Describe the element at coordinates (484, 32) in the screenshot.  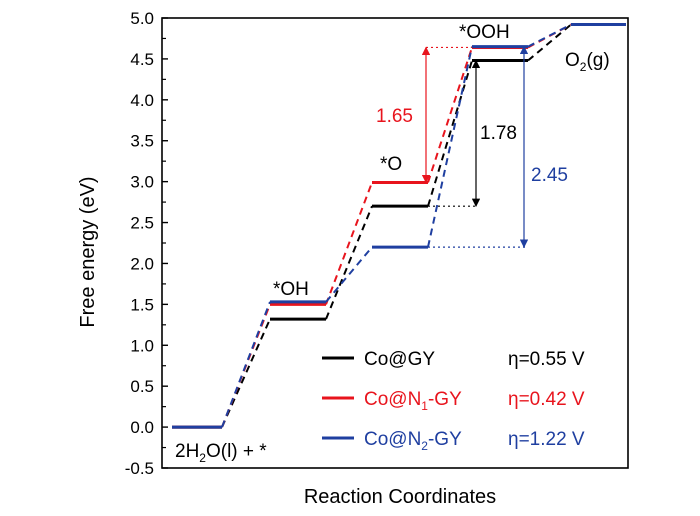
I see `step-label: *OOH` at that location.